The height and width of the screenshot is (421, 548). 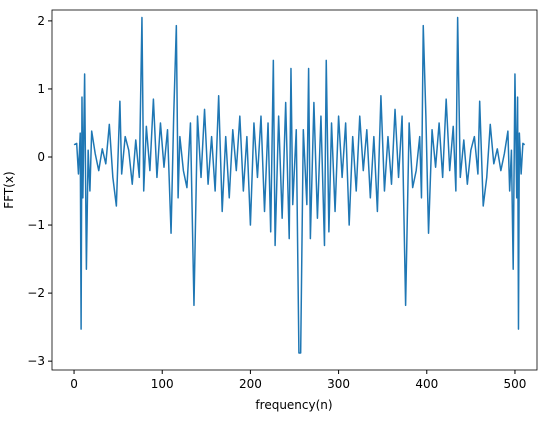 What do you see at coordinates (74, 384) in the screenshot?
I see `x-tick-label: 0` at bounding box center [74, 384].